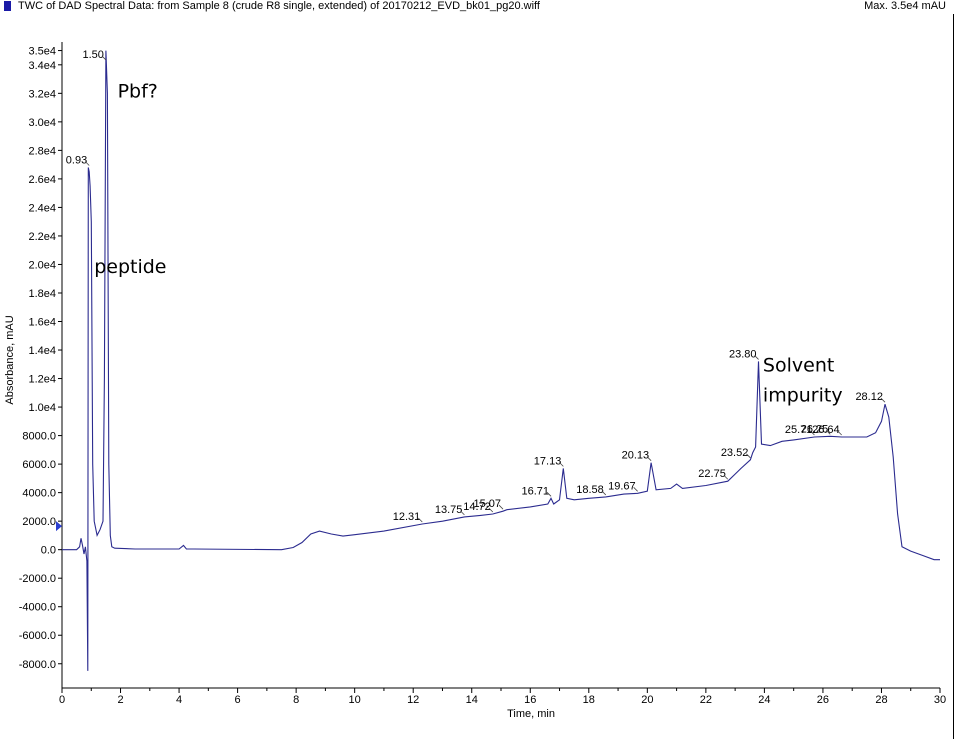 The width and height of the screenshot is (968, 739). Describe the element at coordinates (42, 123) in the screenshot. I see `y-tick-label: 3.0e4` at that location.